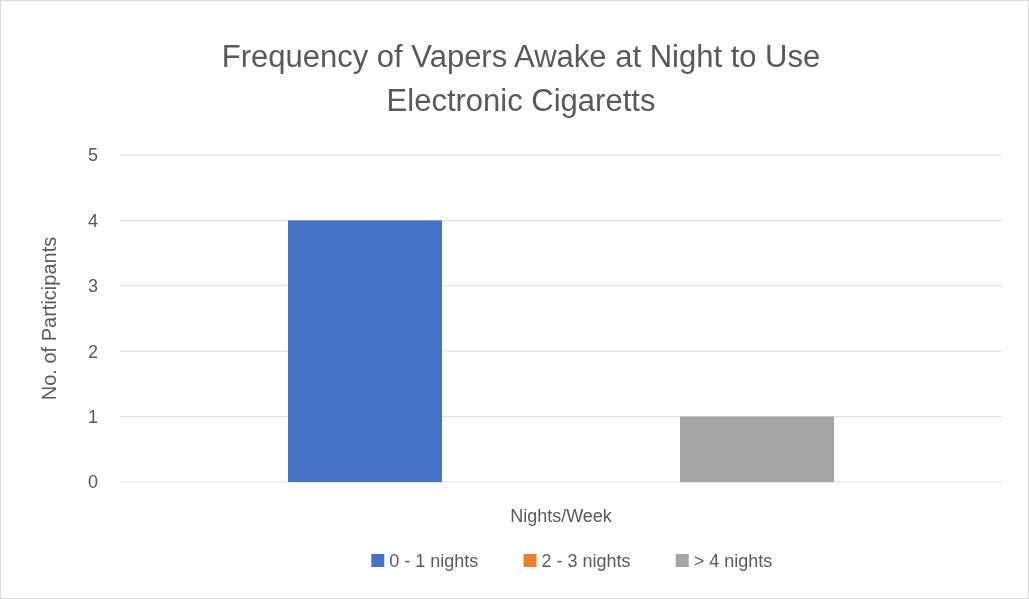 The height and width of the screenshot is (599, 1029). What do you see at coordinates (733, 561) in the screenshot?
I see `legend-label: > 4 nights` at bounding box center [733, 561].